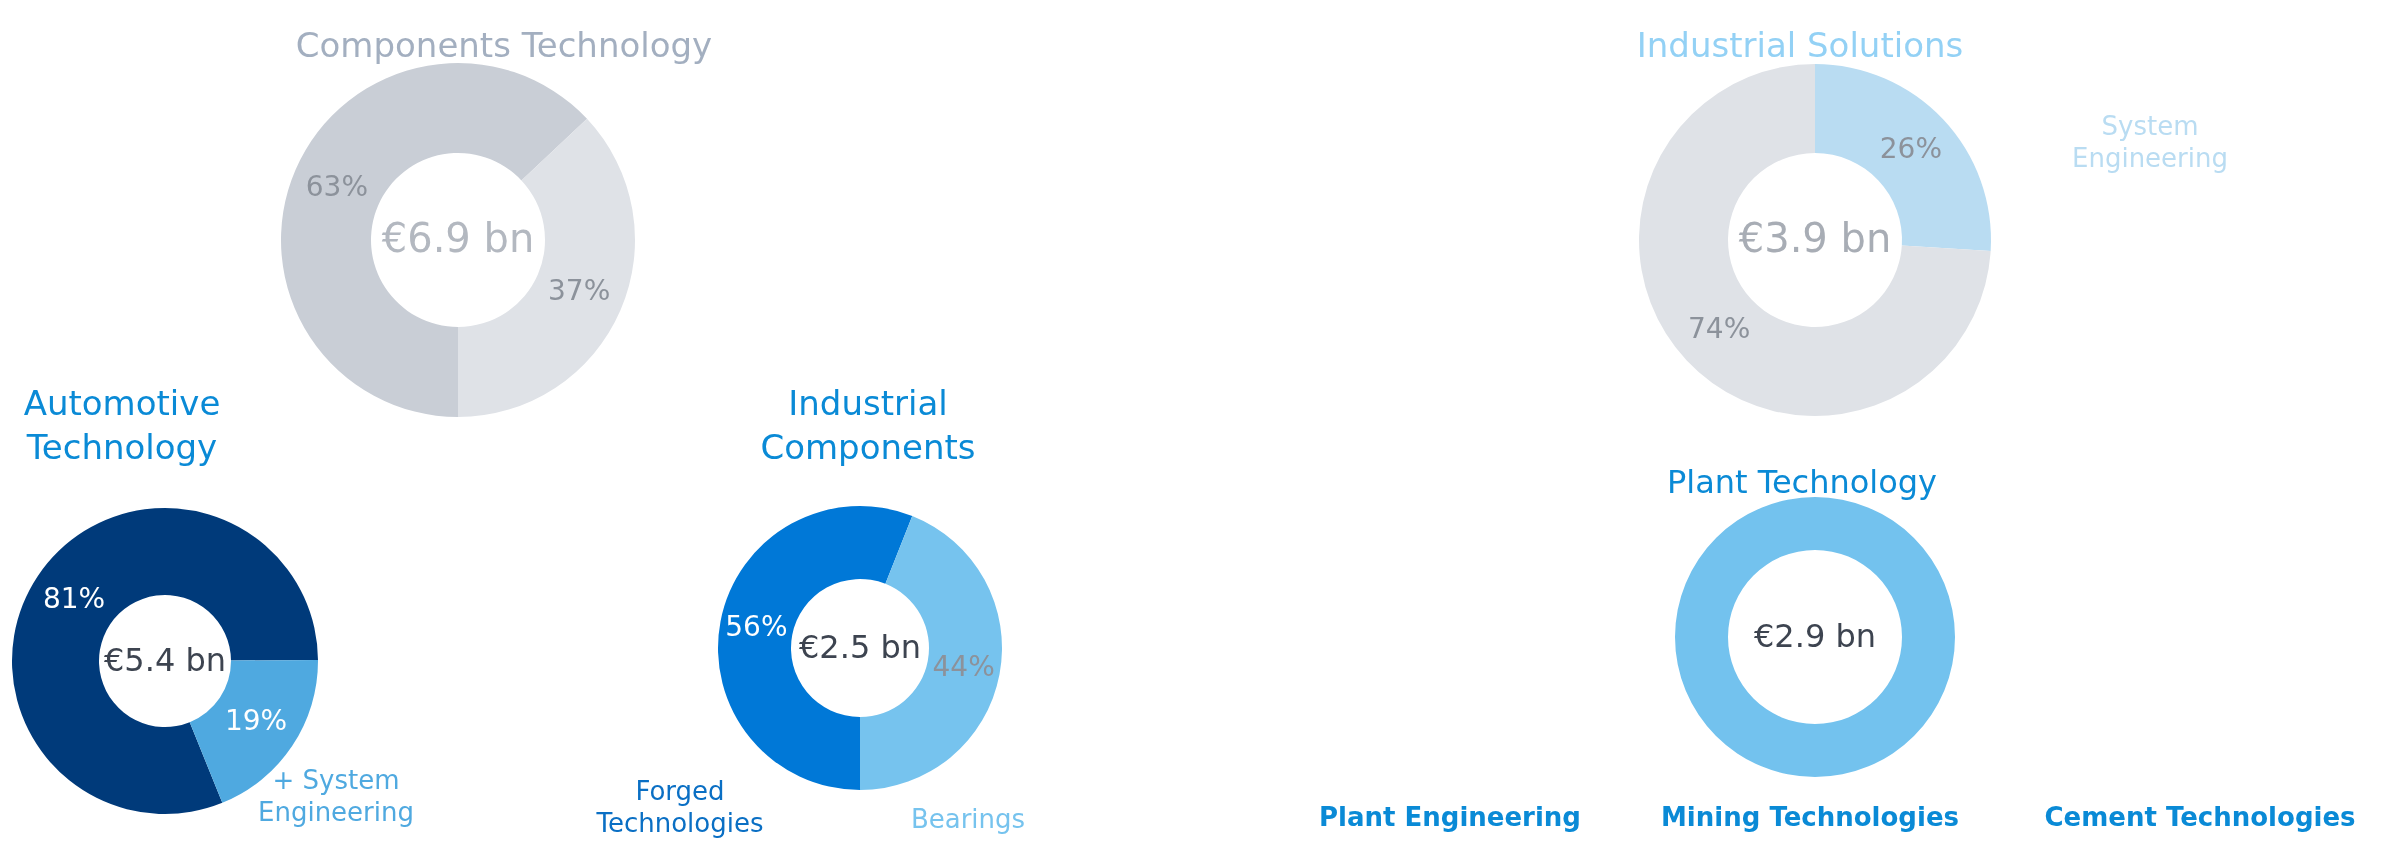 The image size is (2395, 851). I want to click on text: €3.9 bn, so click(1815, 238).